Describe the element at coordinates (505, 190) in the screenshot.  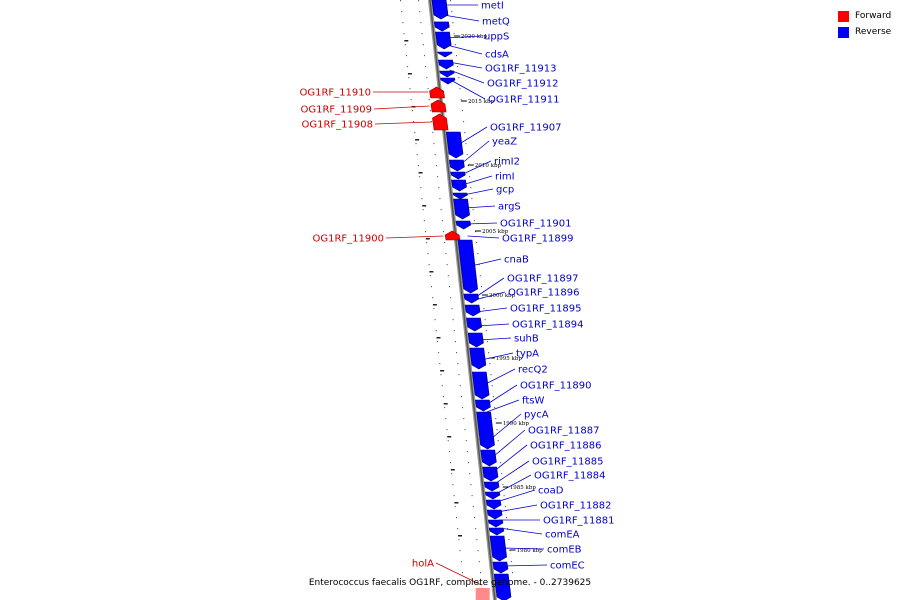
I see `gene-label-gcp: gcp` at that location.